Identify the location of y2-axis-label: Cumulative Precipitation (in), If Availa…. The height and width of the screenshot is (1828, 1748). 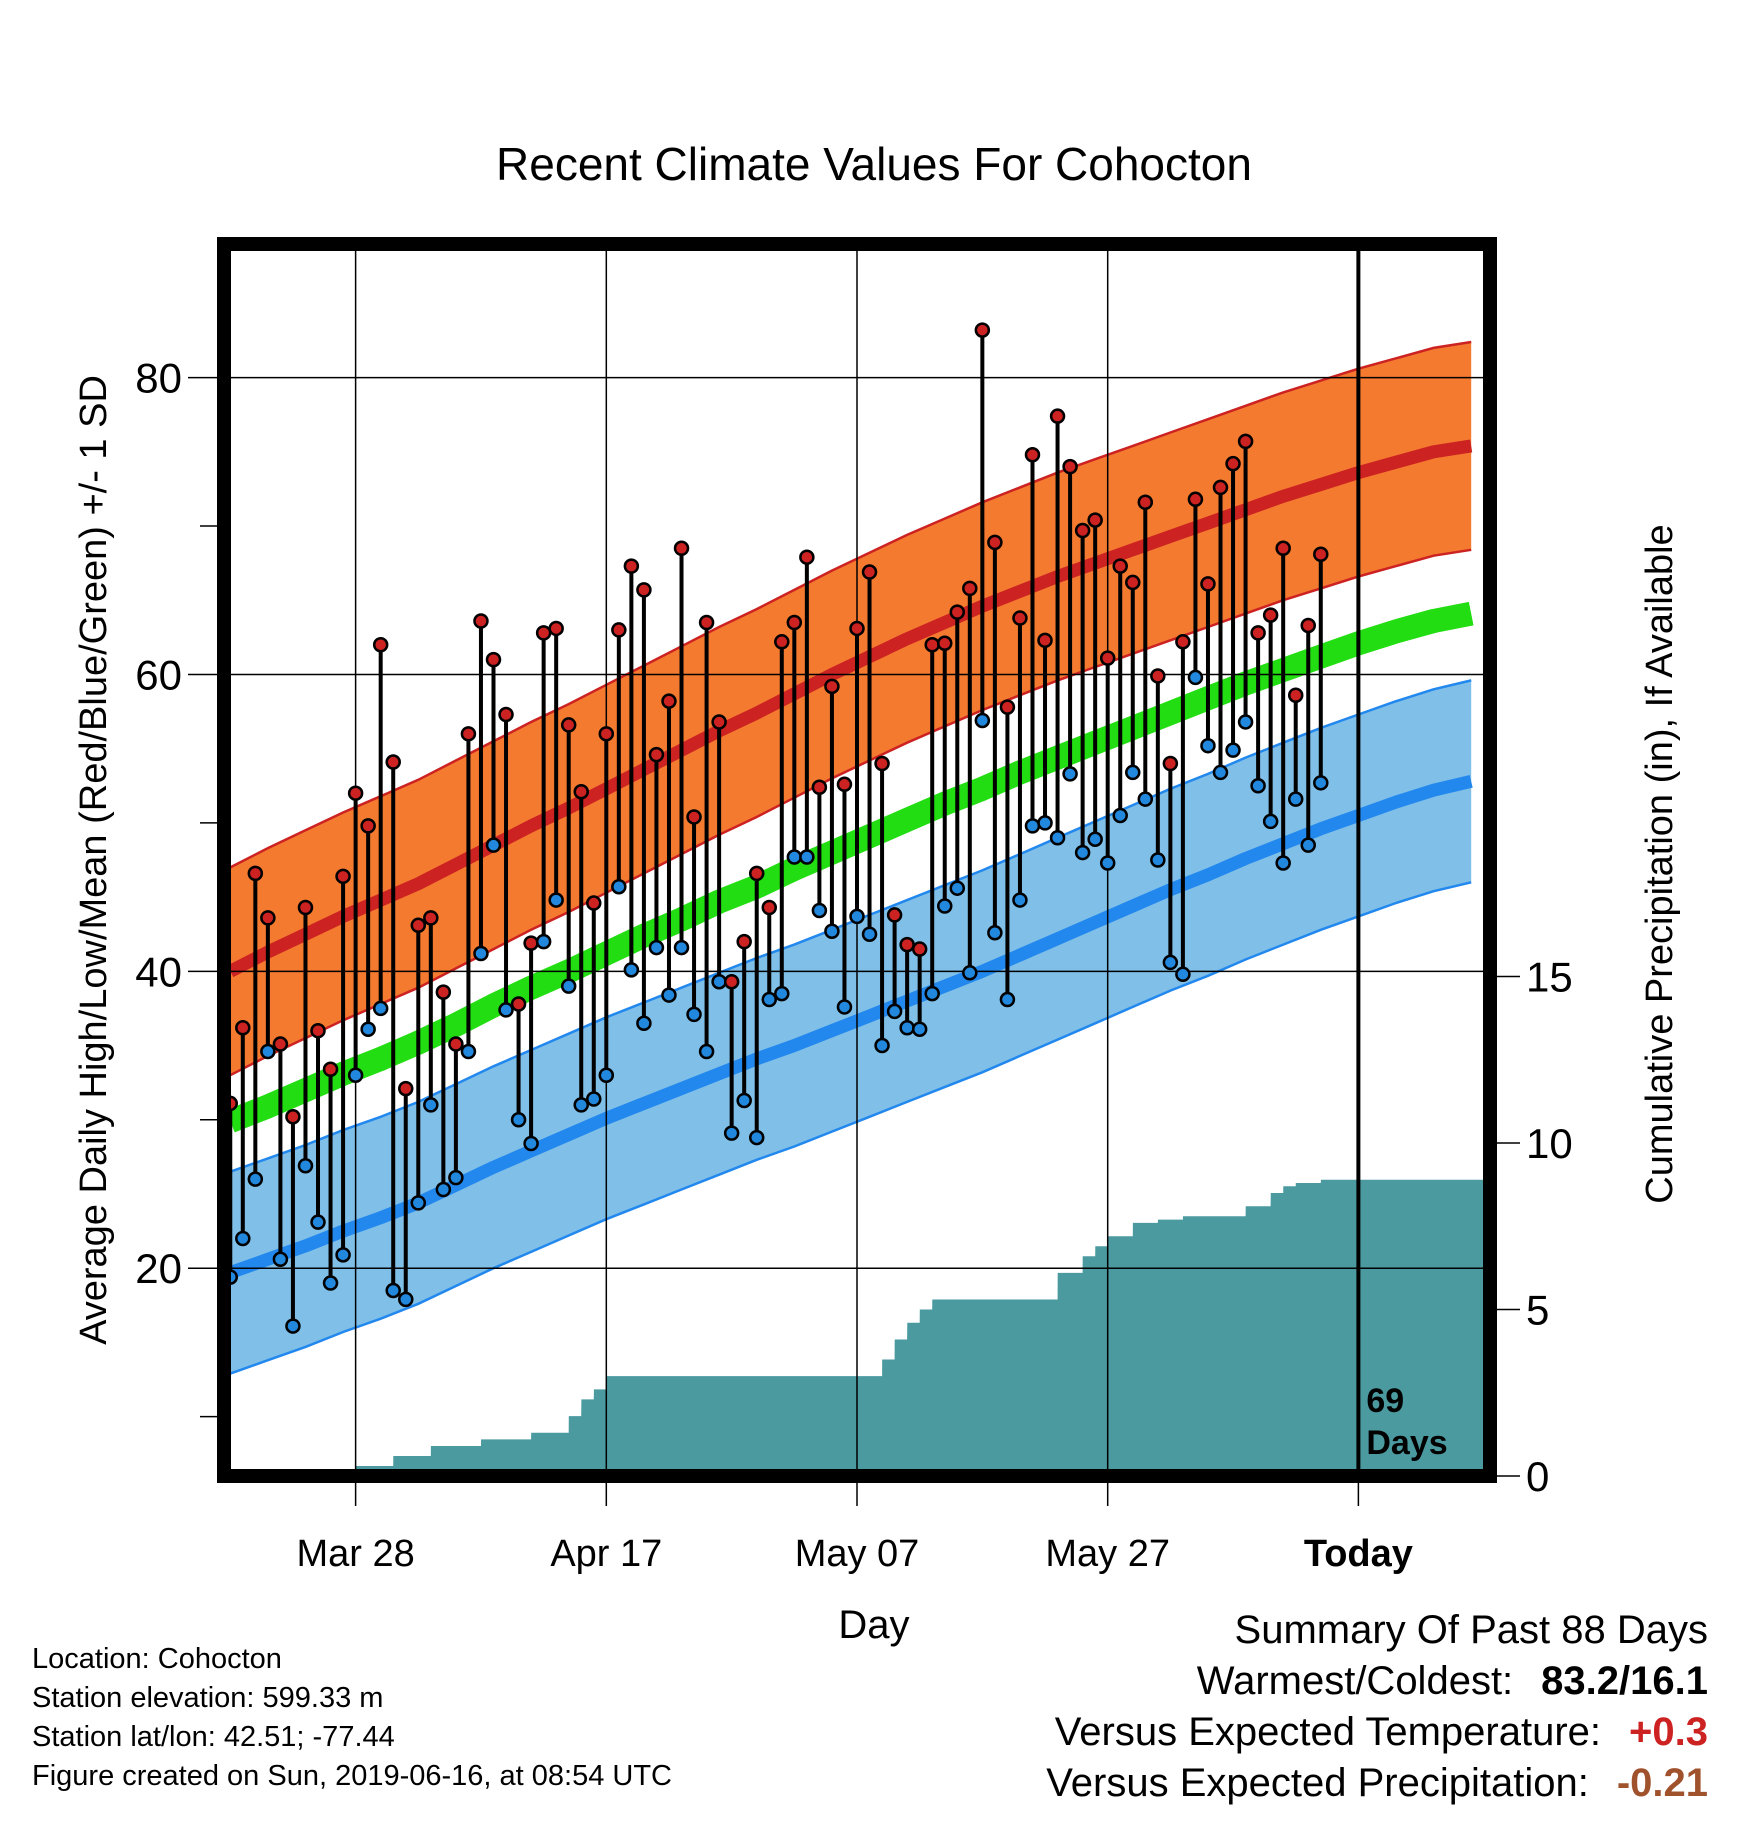
(1660, 863).